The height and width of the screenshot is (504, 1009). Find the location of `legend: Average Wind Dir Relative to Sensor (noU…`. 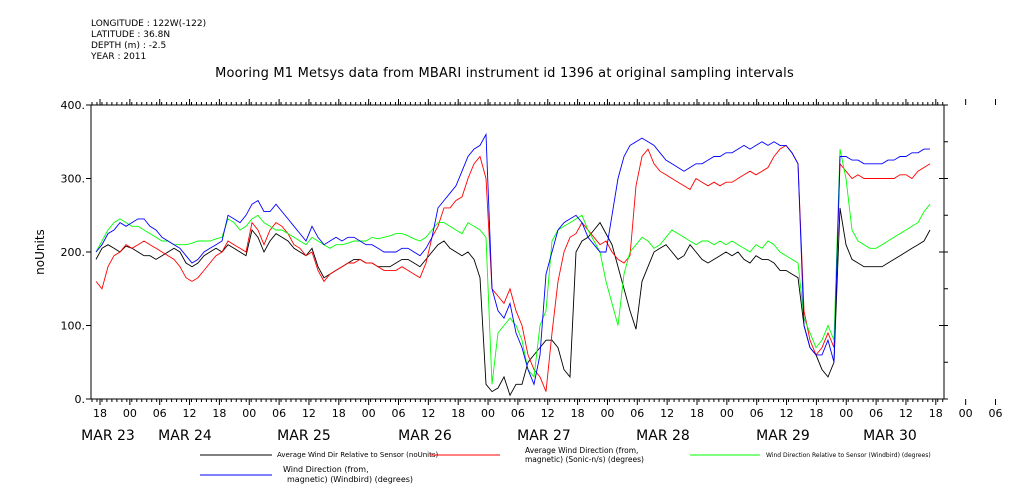

legend: Average Wind Dir Relative to Sensor (noU… is located at coordinates (565, 465).